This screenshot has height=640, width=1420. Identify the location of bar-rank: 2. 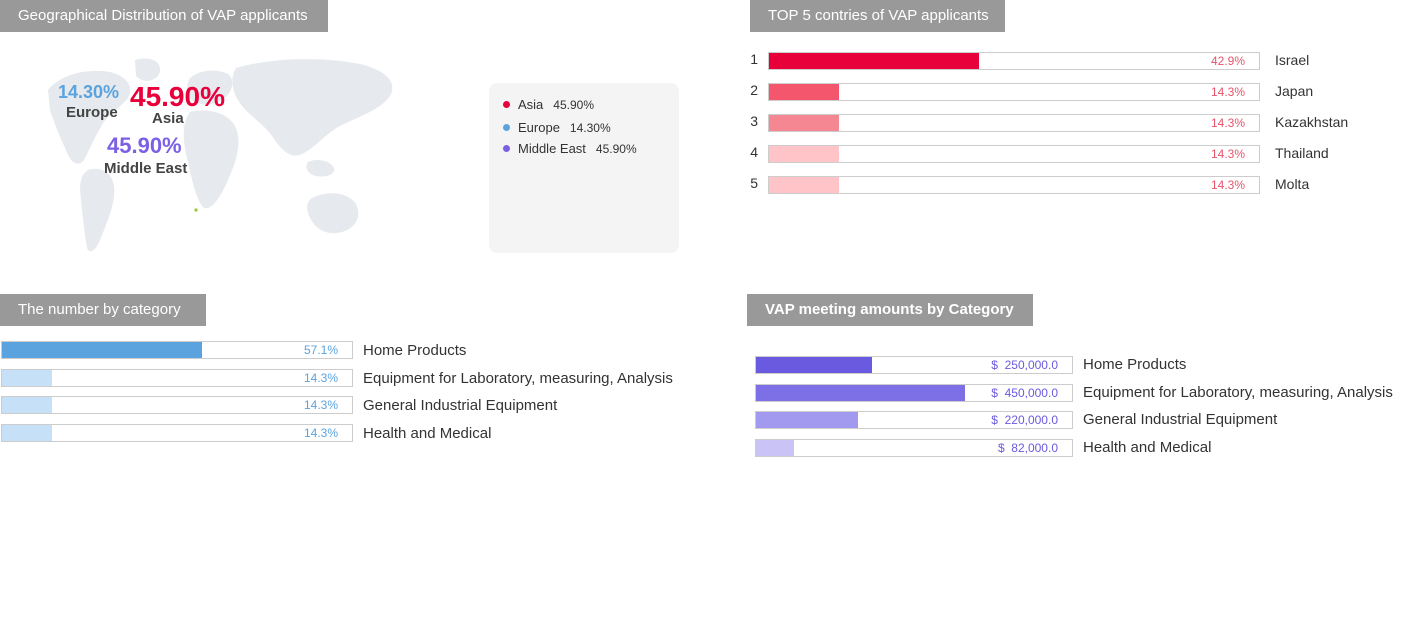
(754, 90).